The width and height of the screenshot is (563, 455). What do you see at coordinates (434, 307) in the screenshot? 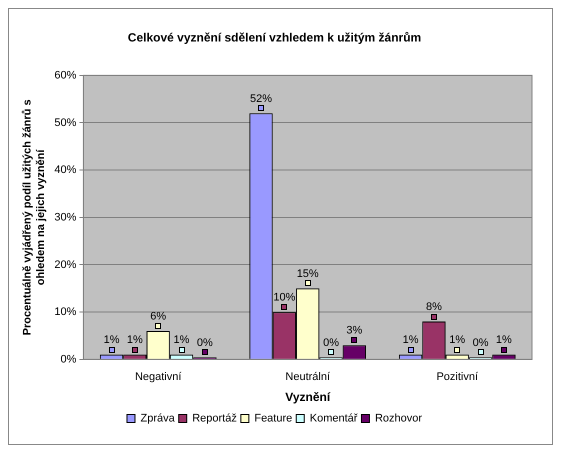
I see `data-label: 8%` at bounding box center [434, 307].